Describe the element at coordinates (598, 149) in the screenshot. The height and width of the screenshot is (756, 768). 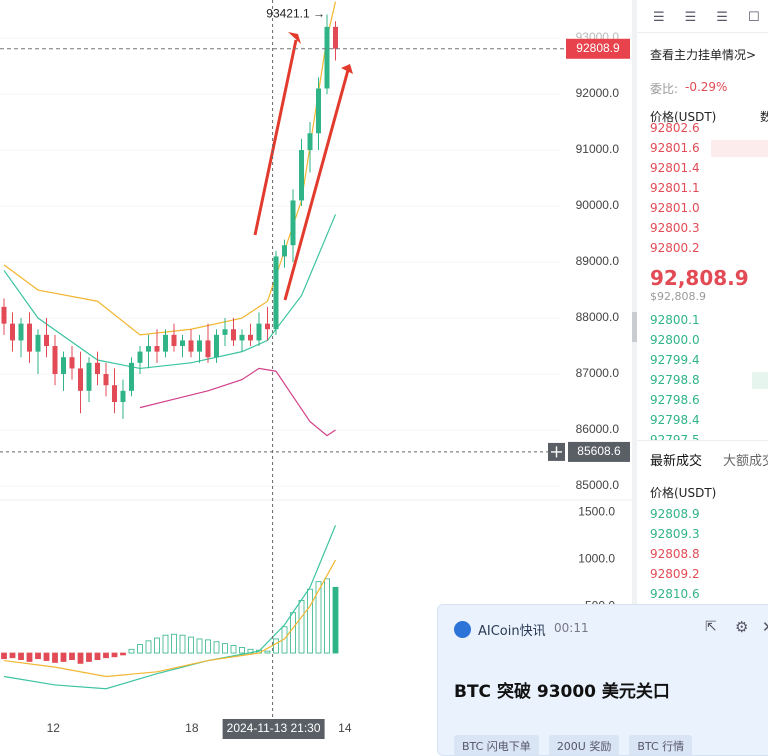
I see `y-tick-label: 91000.0` at that location.